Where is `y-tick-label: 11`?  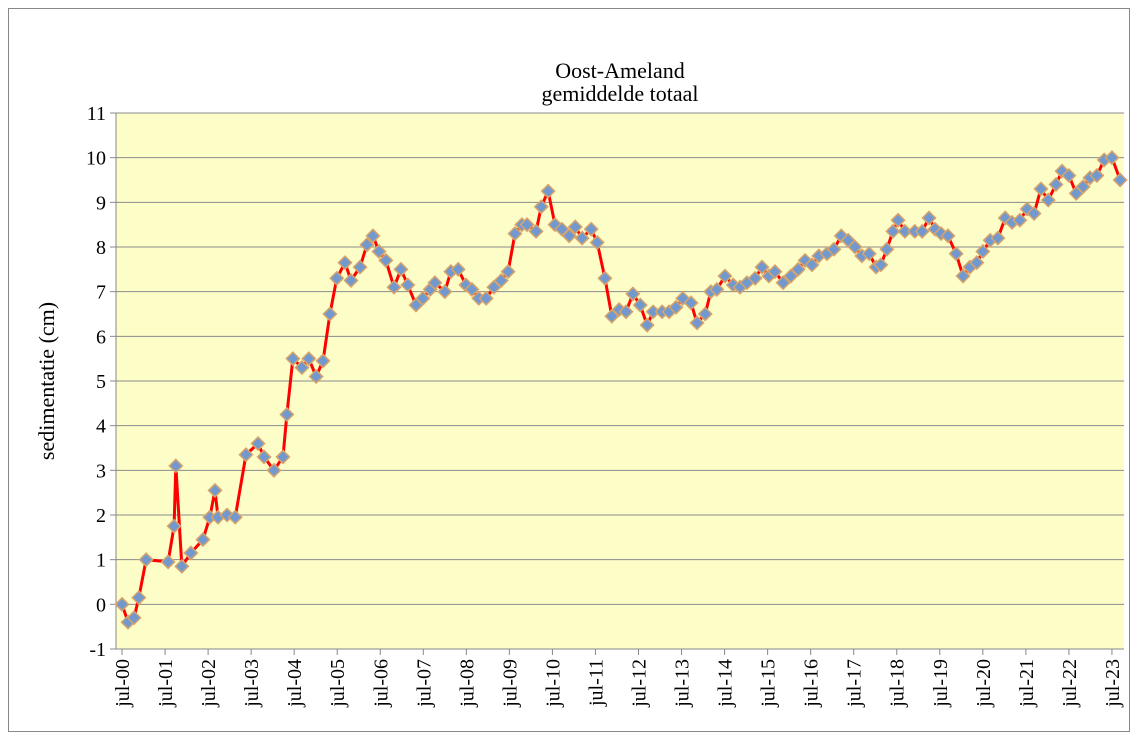 y-tick-label: 11 is located at coordinates (96, 114).